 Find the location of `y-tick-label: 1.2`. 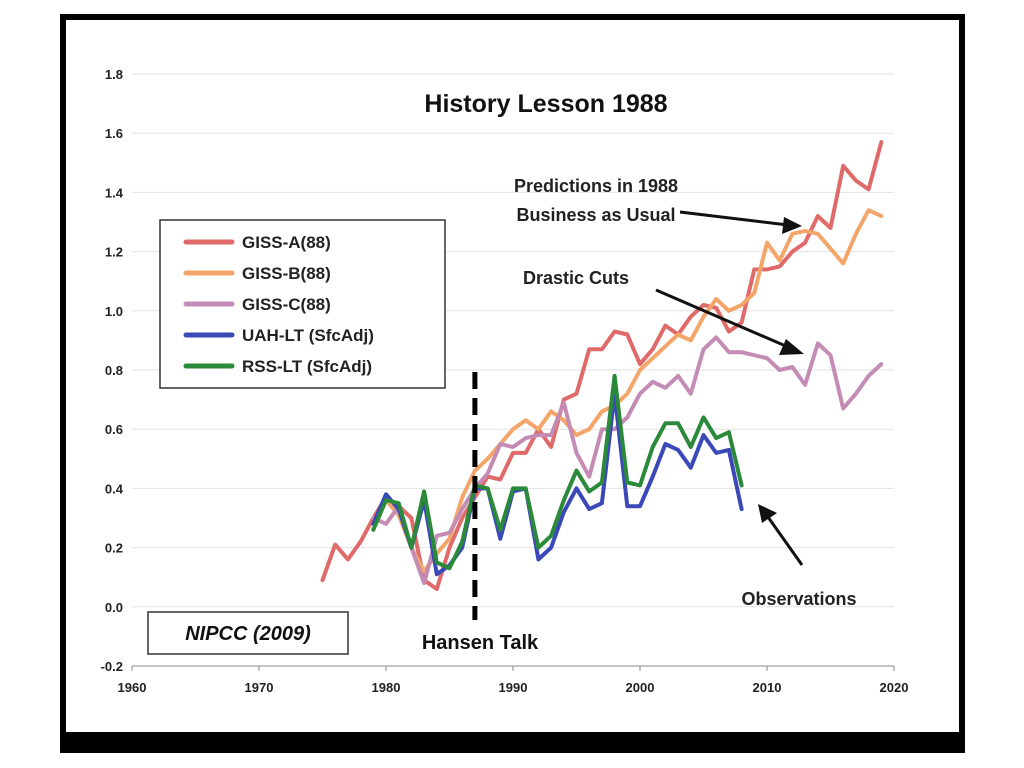

y-tick-label: 1.2 is located at coordinates (114, 252).